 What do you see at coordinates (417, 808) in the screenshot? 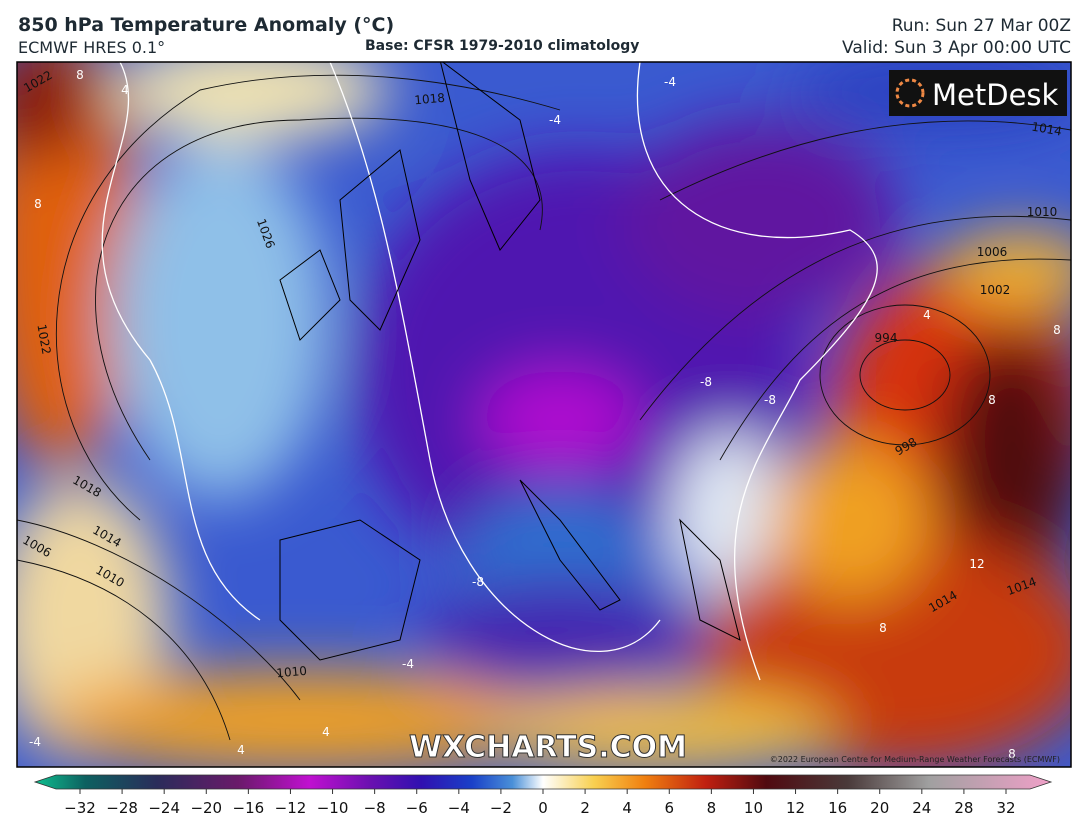
I see `colorbar-label: −6` at bounding box center [417, 808].